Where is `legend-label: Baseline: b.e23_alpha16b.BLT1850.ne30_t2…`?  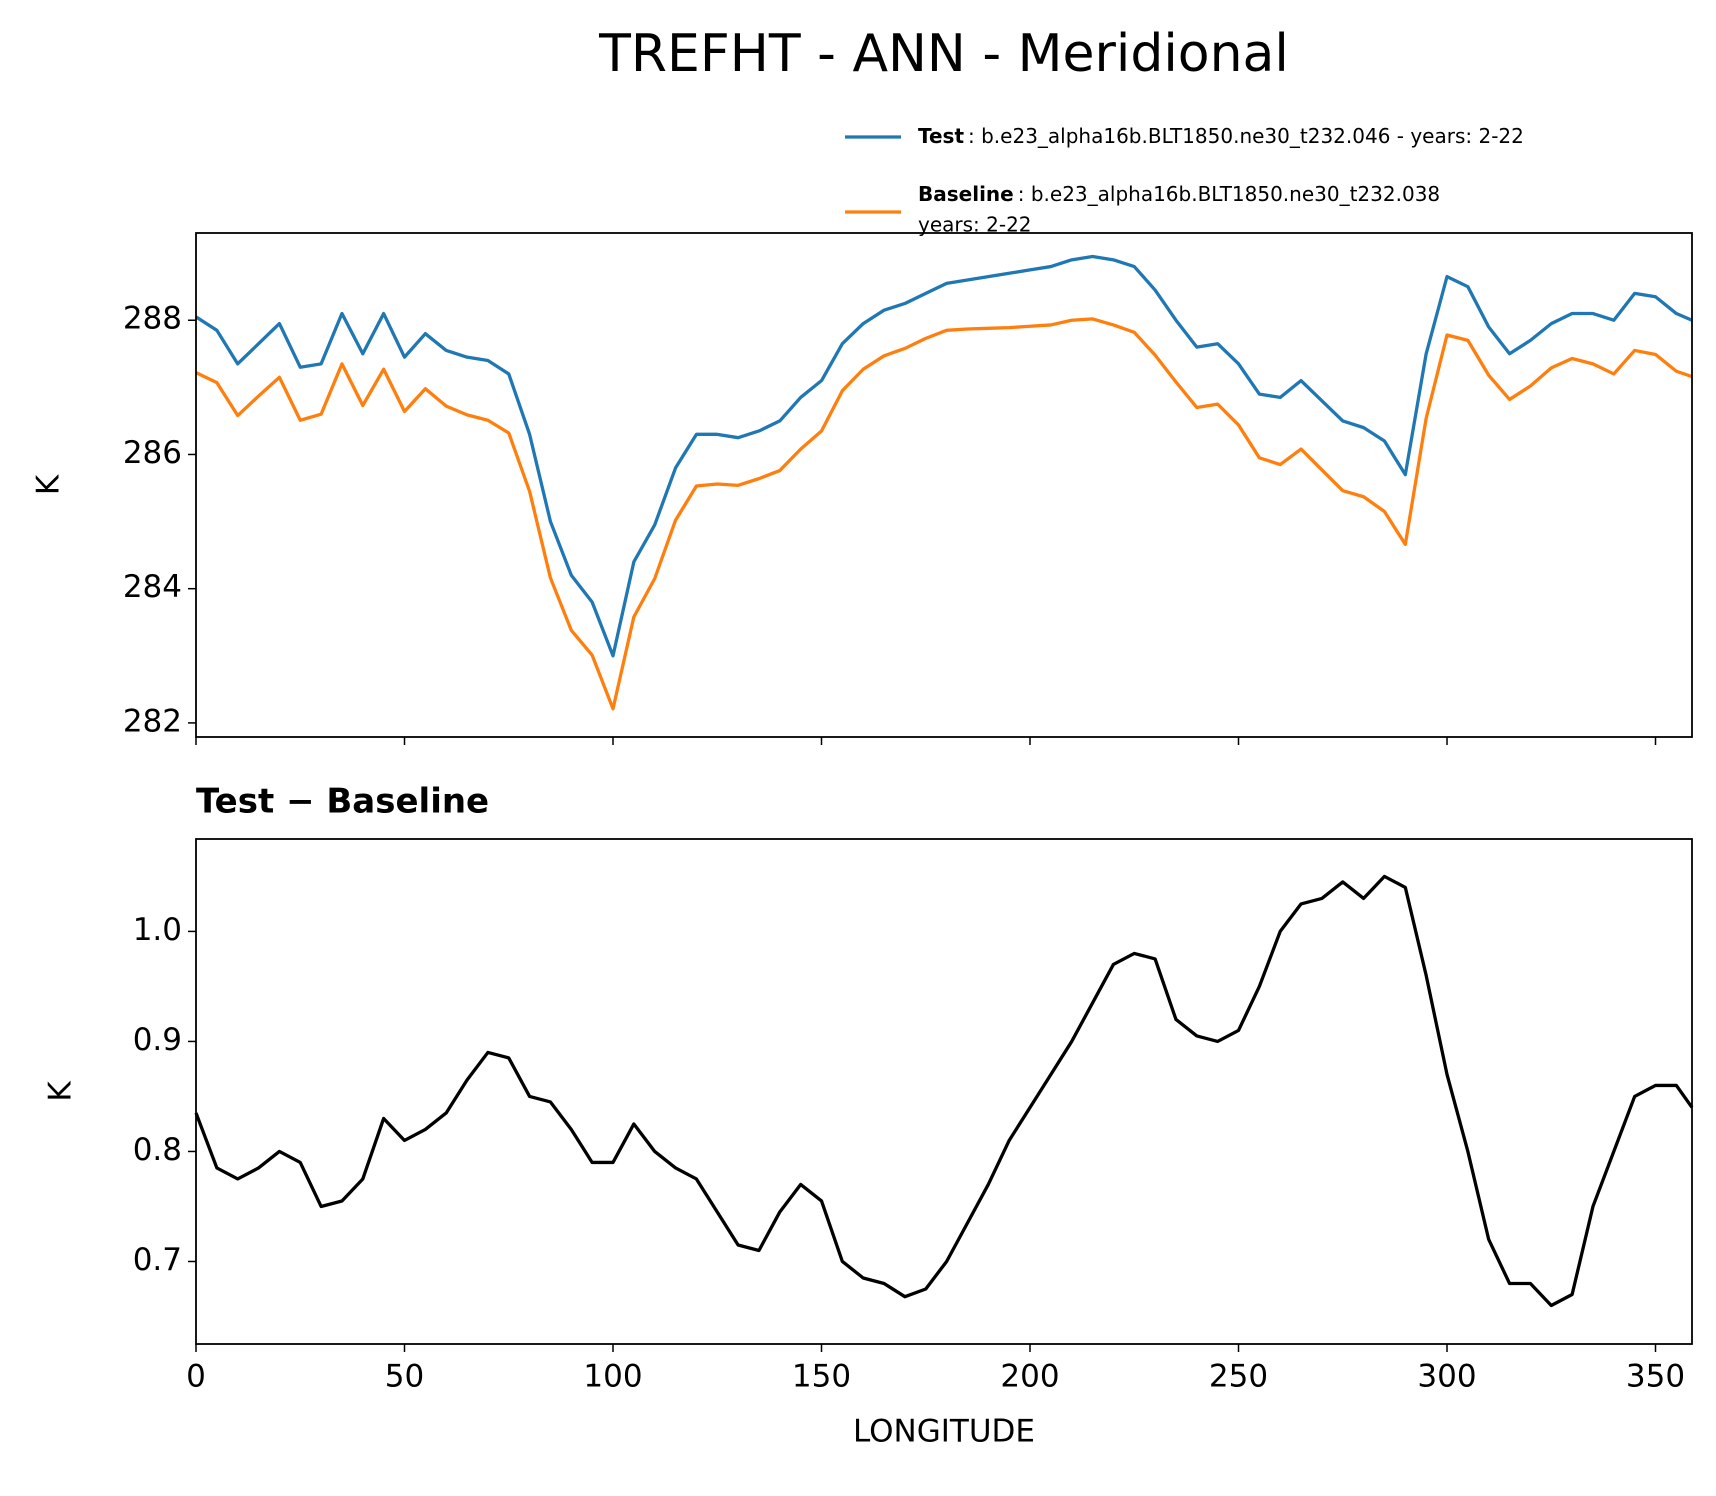 legend-label: Baseline: b.e23_alpha16b.BLT1850.ne30_t2… is located at coordinates (1179, 194).